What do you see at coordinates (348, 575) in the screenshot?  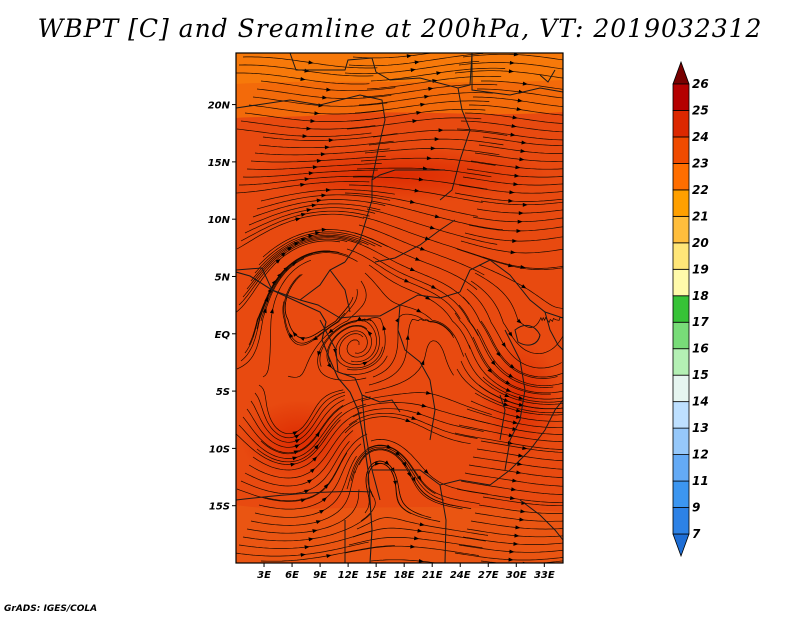 I see `lon-tick-label: 12E` at bounding box center [348, 575].